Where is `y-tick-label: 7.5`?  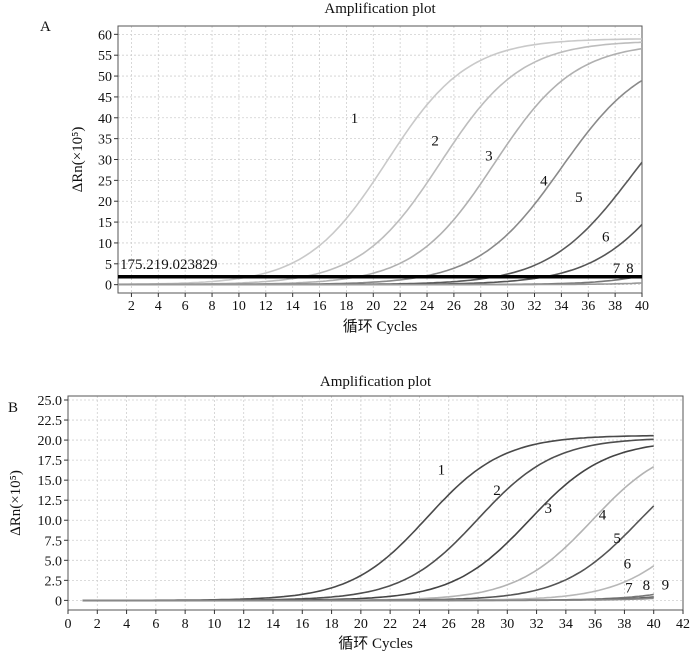 y-tick-label: 7.5 is located at coordinates (54, 541).